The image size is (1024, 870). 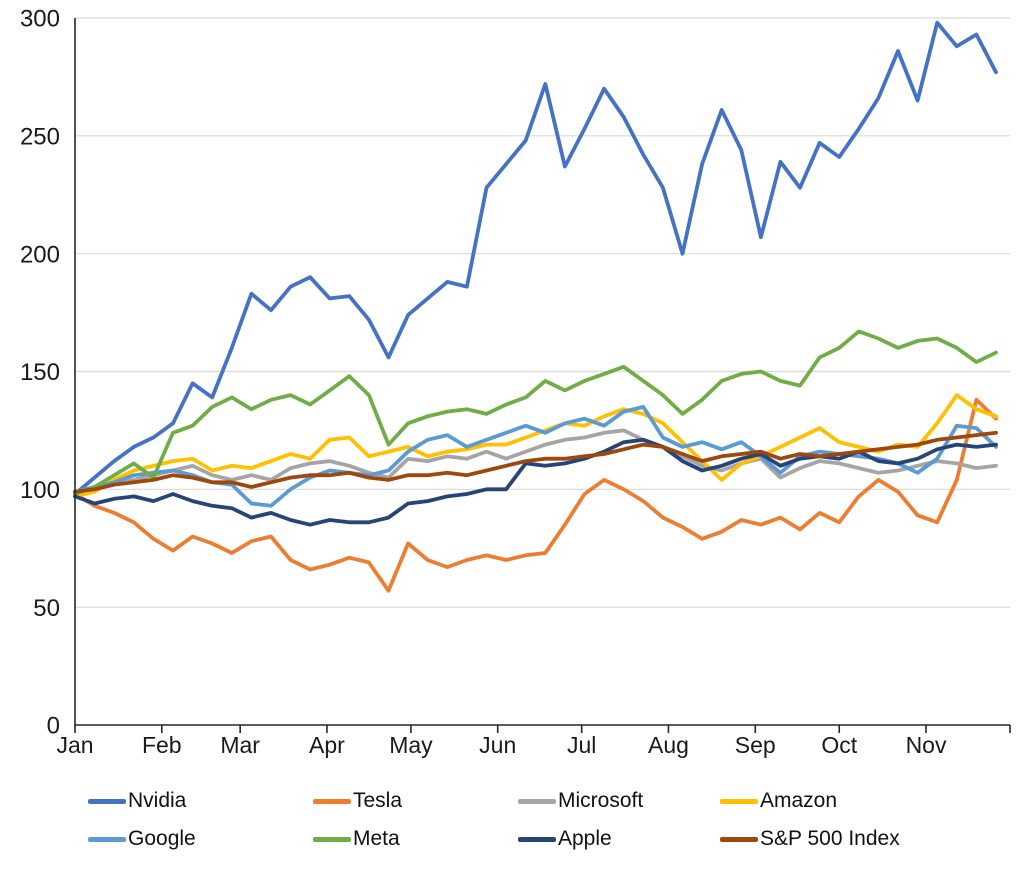 I want to click on series-line-apple, so click(x=535, y=482).